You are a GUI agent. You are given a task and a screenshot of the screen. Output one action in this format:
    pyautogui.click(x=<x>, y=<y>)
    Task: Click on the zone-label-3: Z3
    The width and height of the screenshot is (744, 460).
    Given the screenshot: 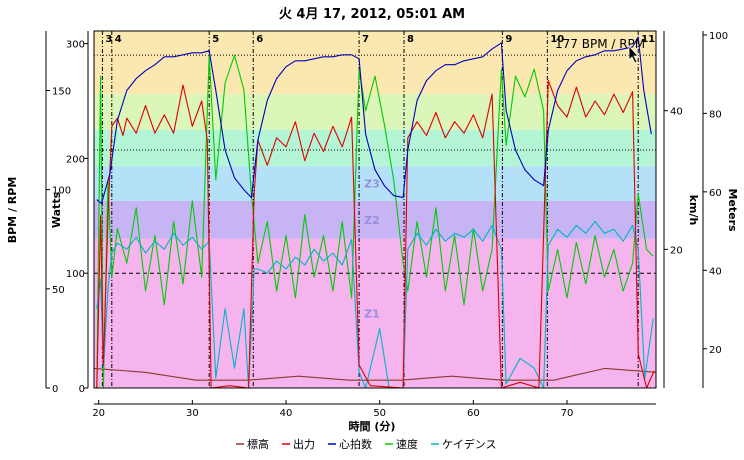 What is the action you would take?
    pyautogui.click(x=372, y=184)
    